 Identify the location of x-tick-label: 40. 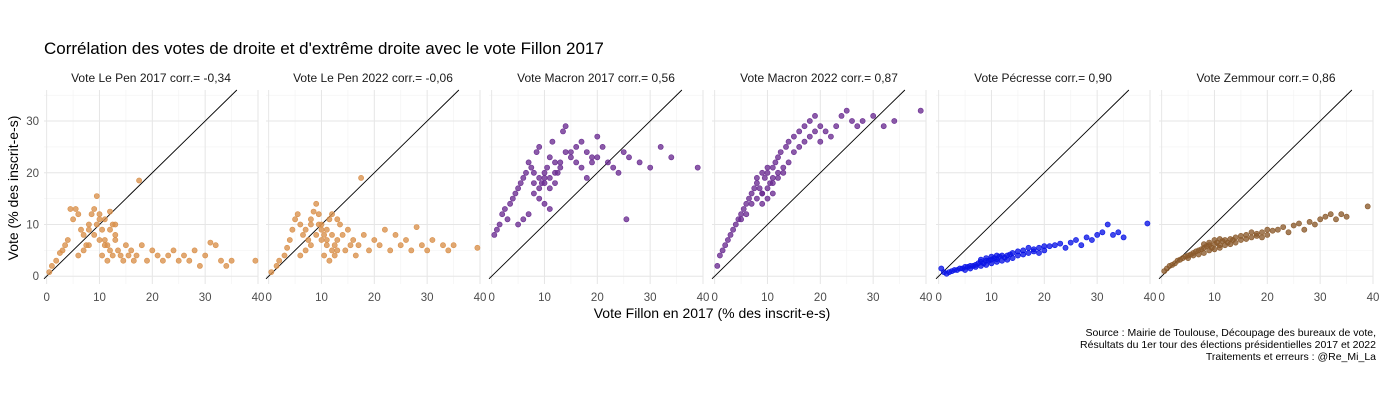
(1373, 298).